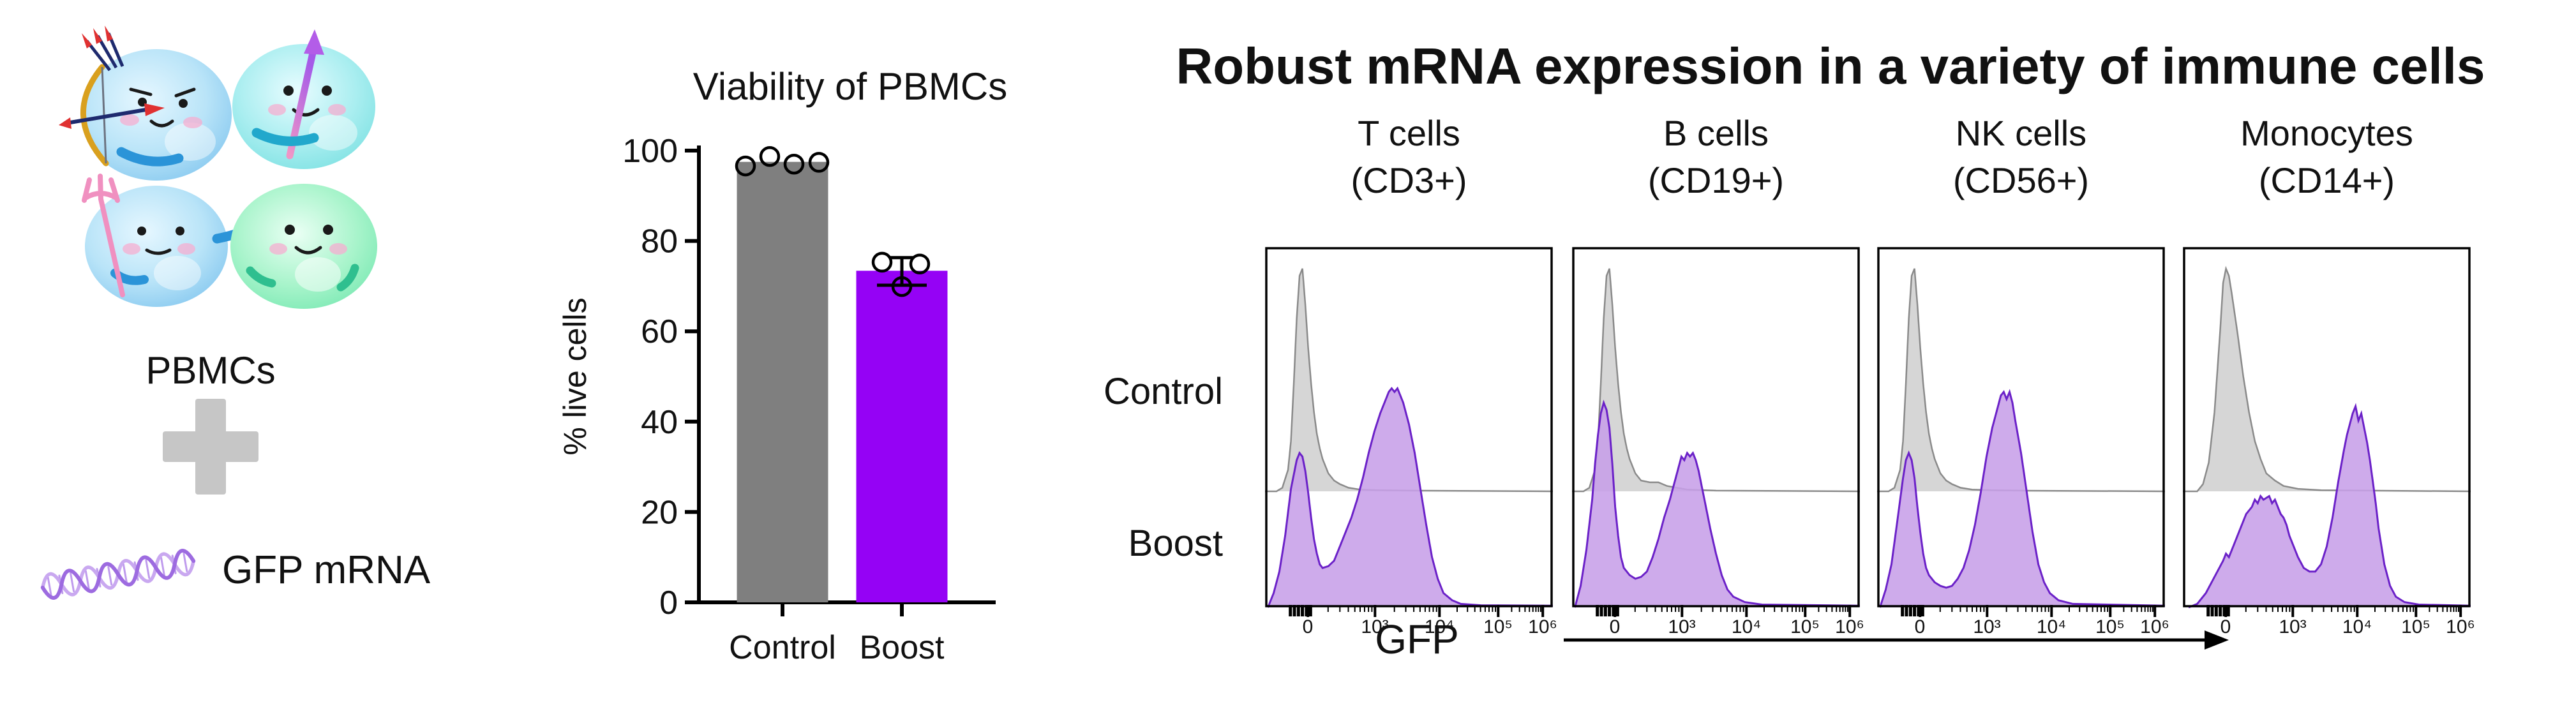 Image resolution: width=2576 pixels, height=707 pixels. What do you see at coordinates (145, 103) in the screenshot?
I see `archer-cell-icon` at bounding box center [145, 103].